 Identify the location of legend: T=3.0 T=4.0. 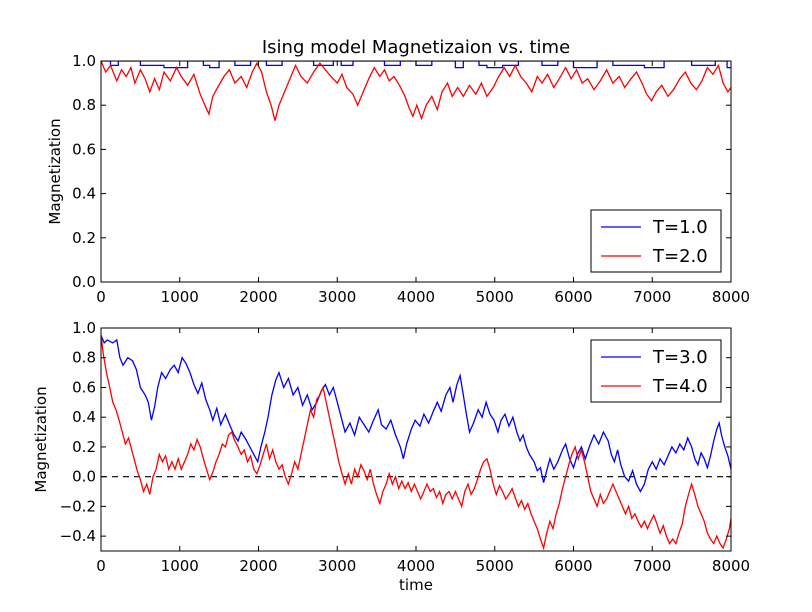
(656, 371).